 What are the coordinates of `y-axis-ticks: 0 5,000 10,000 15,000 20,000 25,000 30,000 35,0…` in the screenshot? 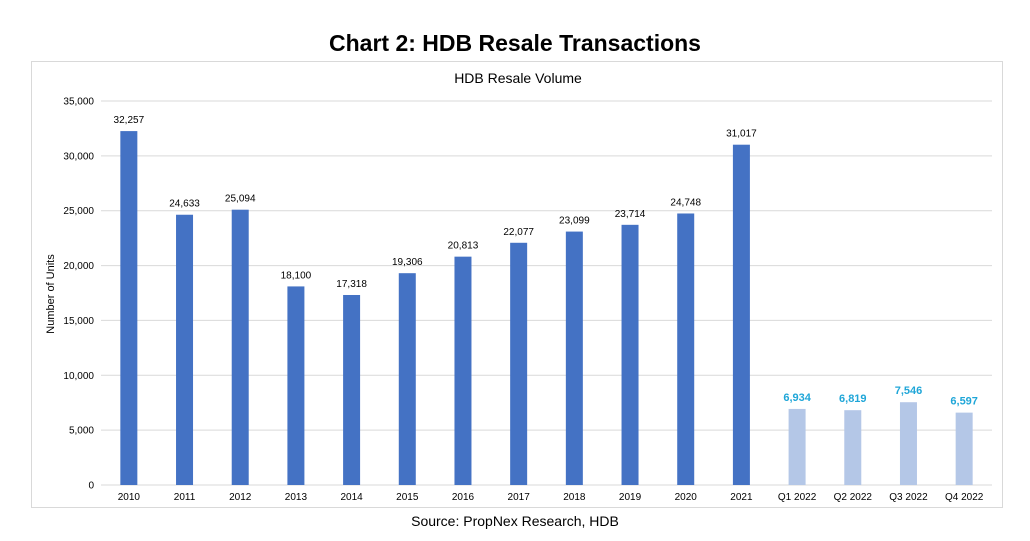 It's located at (78, 294).